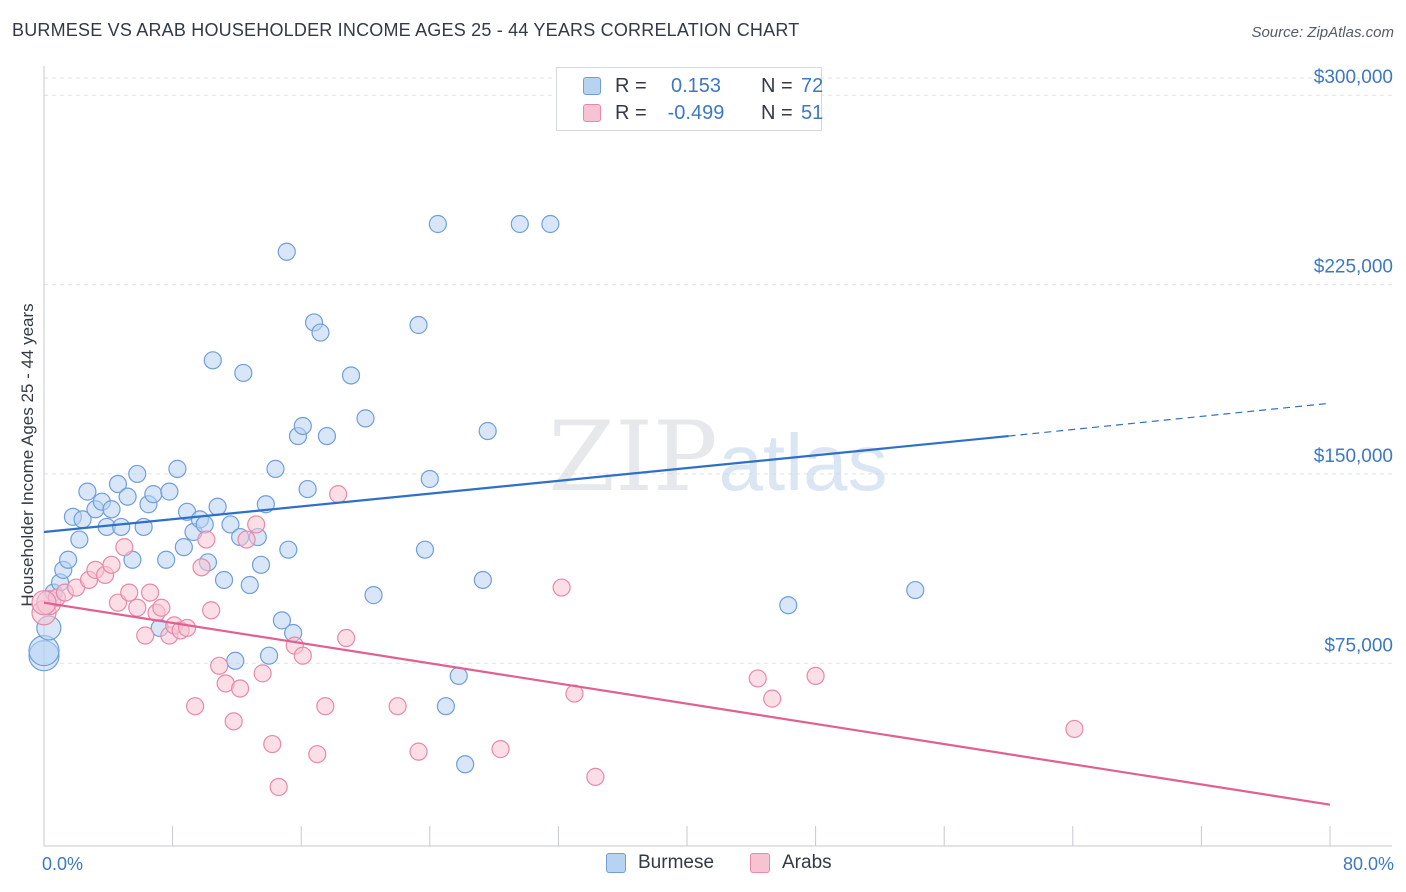 The width and height of the screenshot is (1406, 892). Describe the element at coordinates (812, 86) in the screenshot. I see `burmese-n-value: 72` at that location.